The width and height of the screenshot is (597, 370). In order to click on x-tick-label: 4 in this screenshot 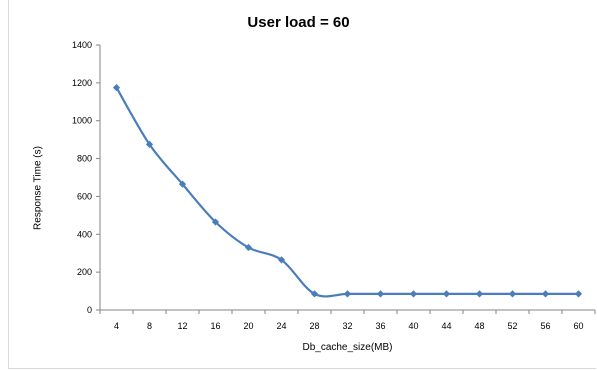, I will do `click(116, 326)`.